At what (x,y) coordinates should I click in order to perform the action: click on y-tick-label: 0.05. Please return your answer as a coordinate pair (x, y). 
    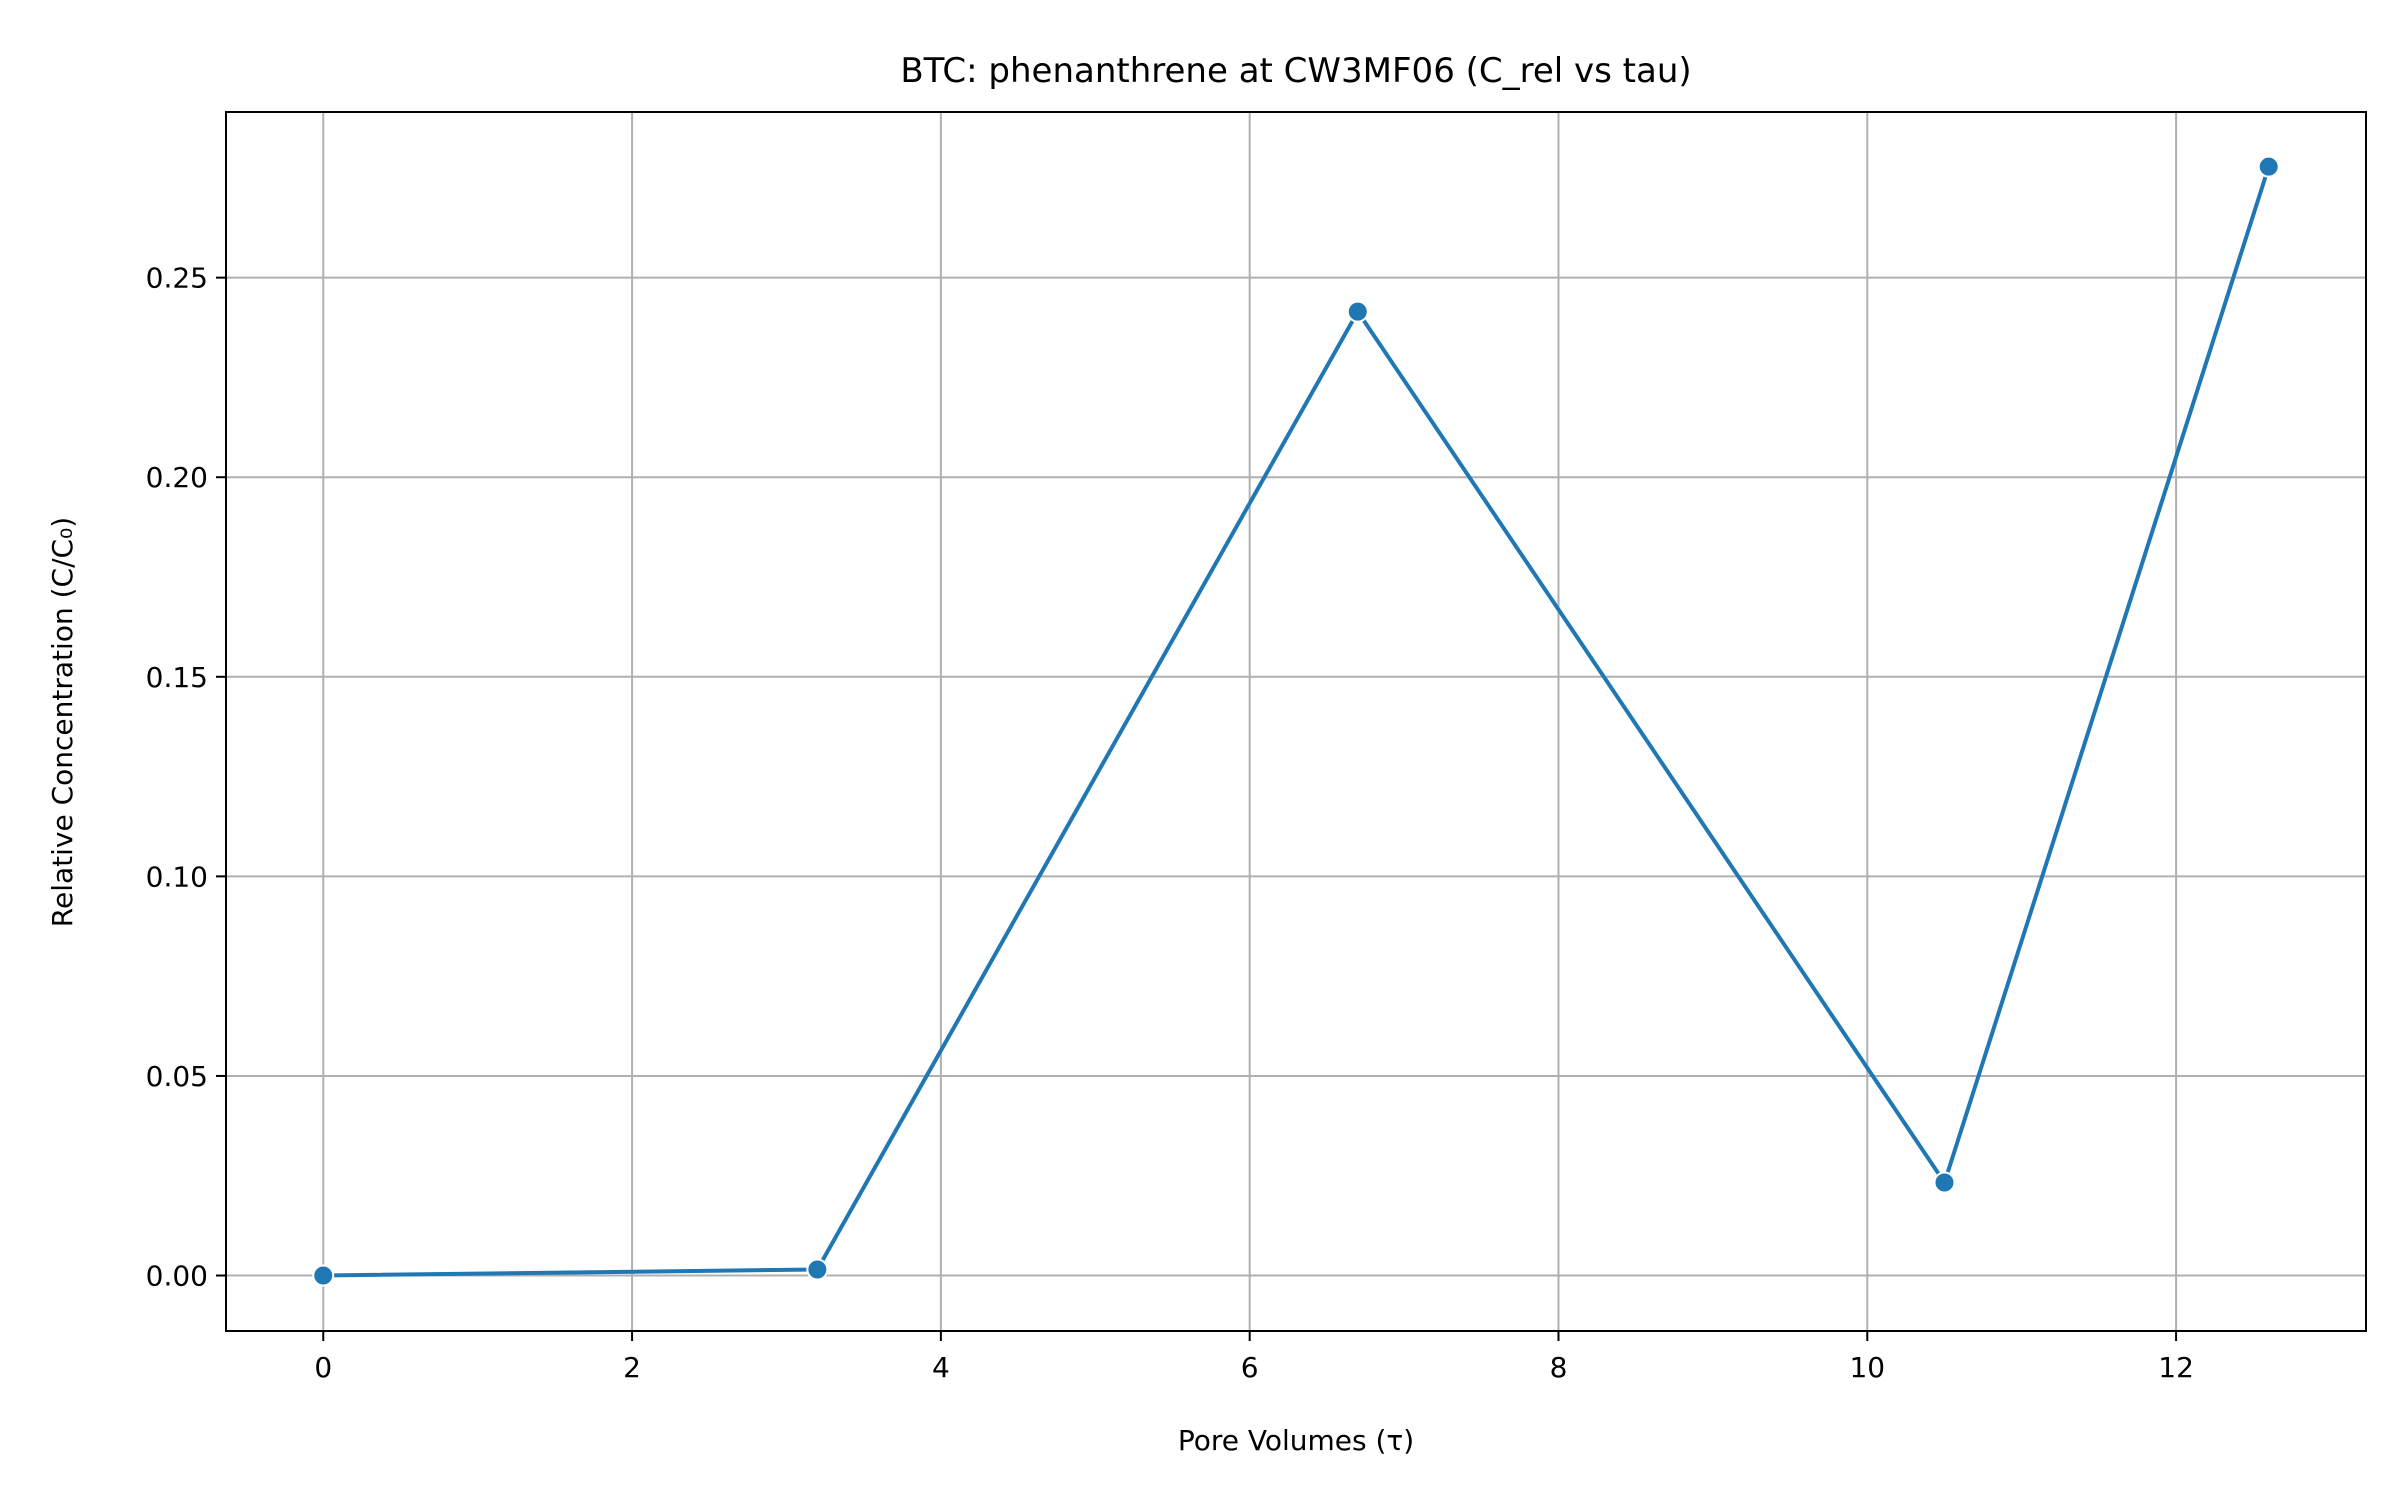
    Looking at the image, I should click on (177, 1076).